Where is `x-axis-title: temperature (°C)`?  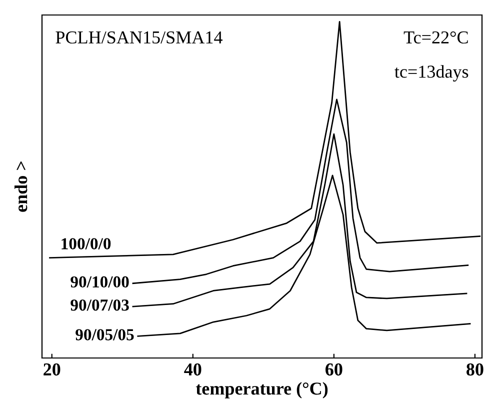
x-axis-title: temperature (°C) is located at coordinates (262, 390).